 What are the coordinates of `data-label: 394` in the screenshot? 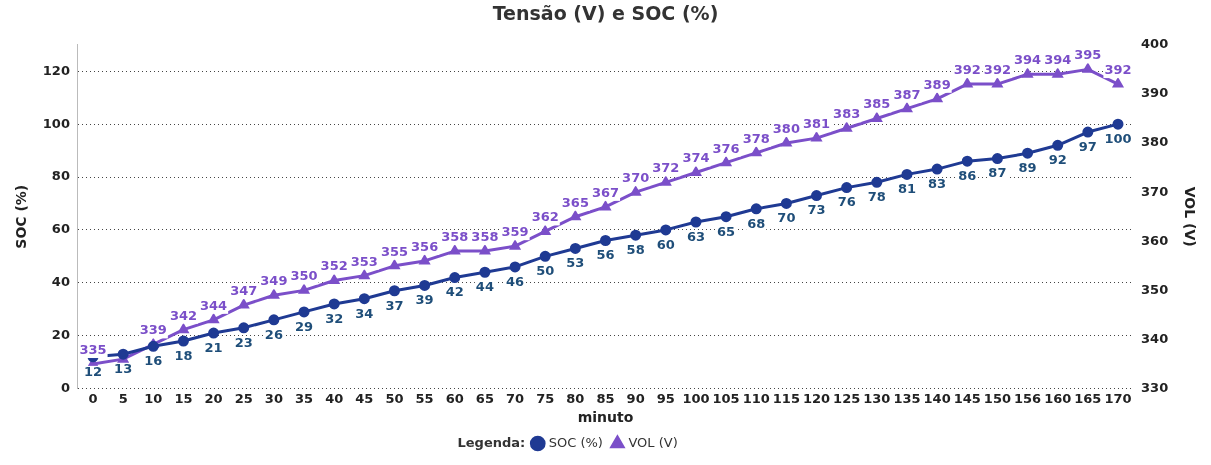 It's located at (1058, 60).